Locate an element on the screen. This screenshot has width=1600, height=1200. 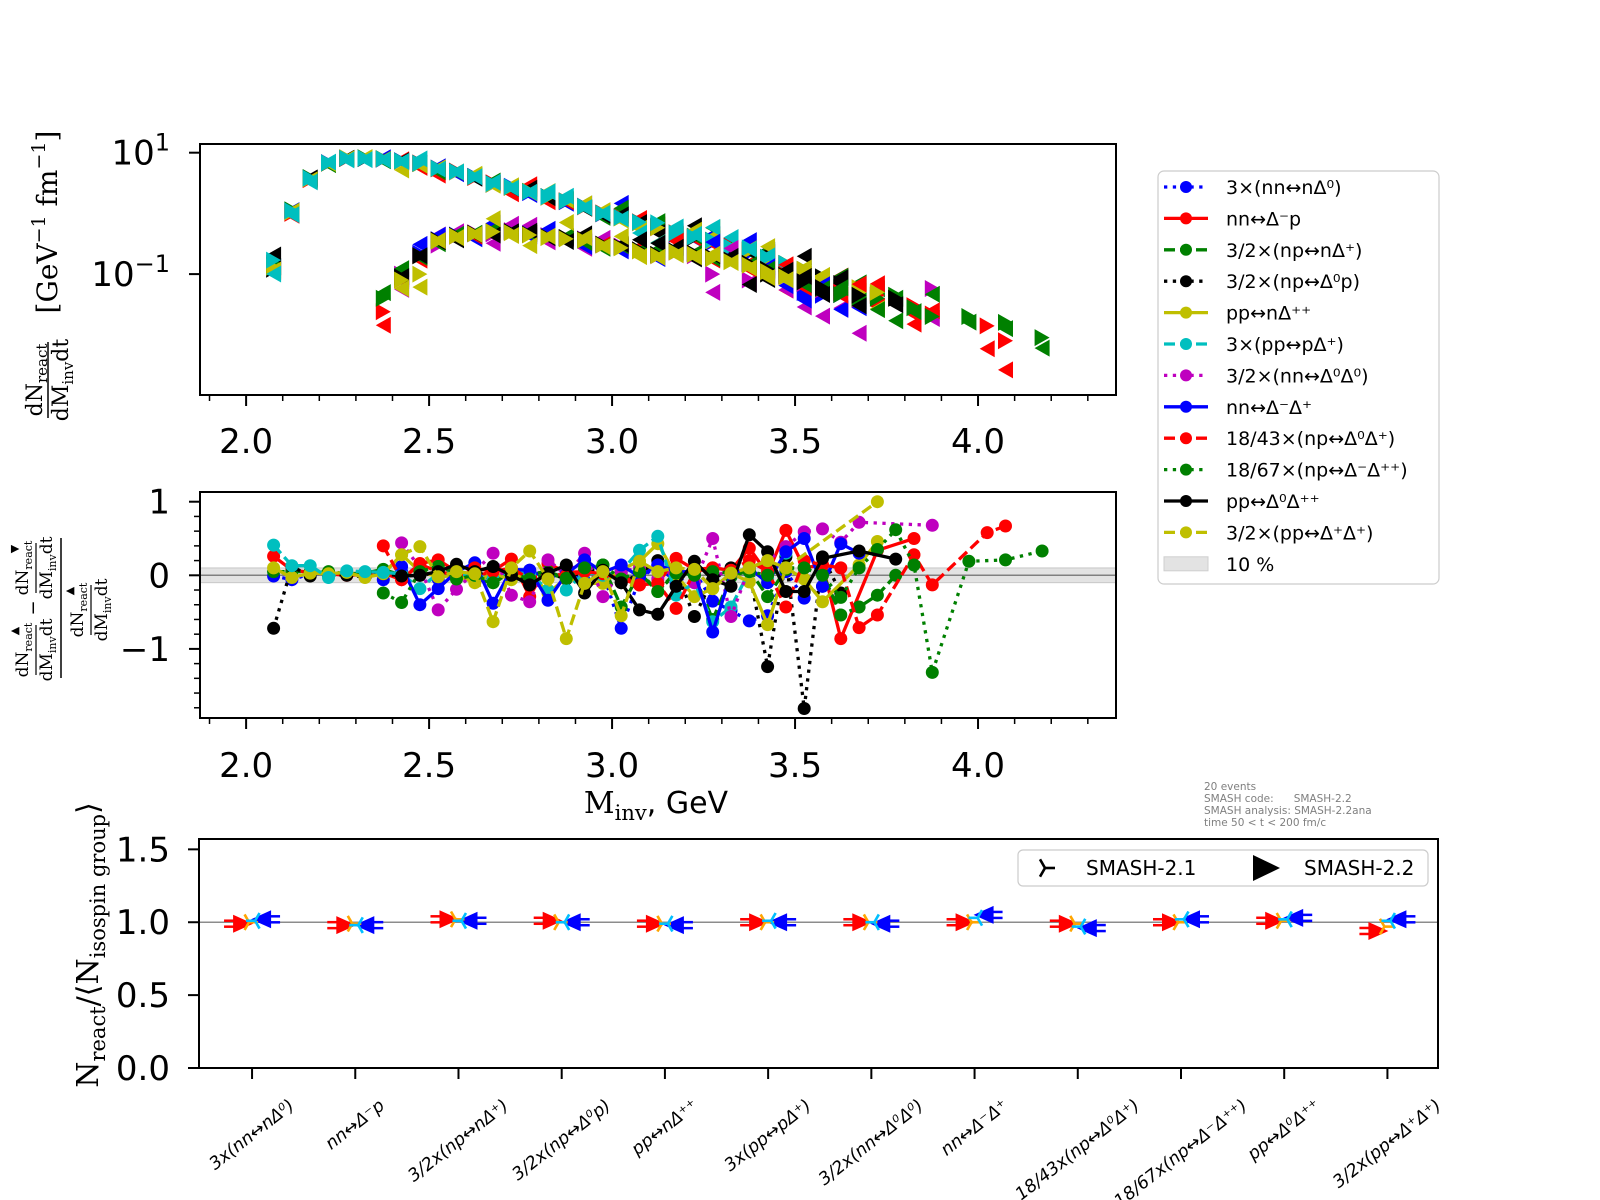
spectrum-series is located at coordinates (639, 255).